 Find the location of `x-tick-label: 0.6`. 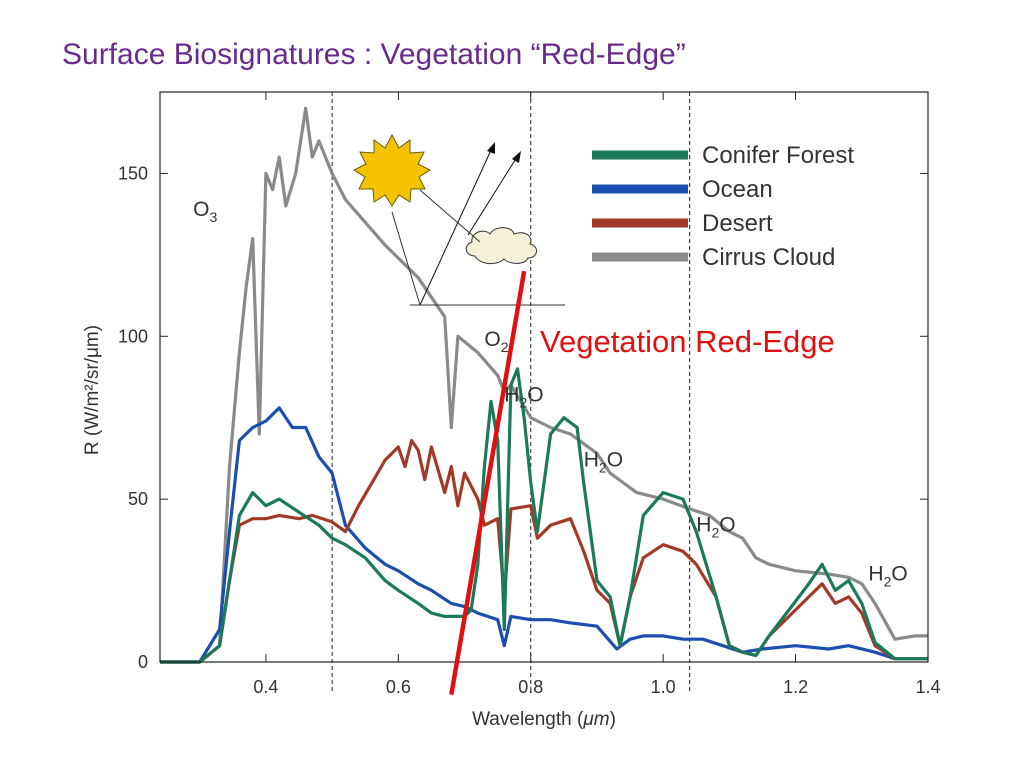

x-tick-label: 0.6 is located at coordinates (398, 687).